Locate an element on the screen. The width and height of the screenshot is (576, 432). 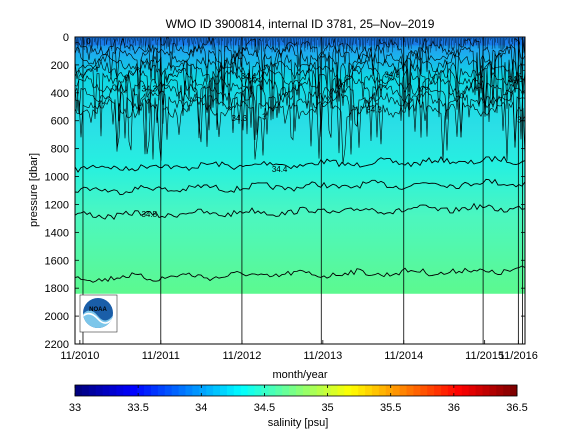
y-tick-label: 2000 is located at coordinates (57, 317).